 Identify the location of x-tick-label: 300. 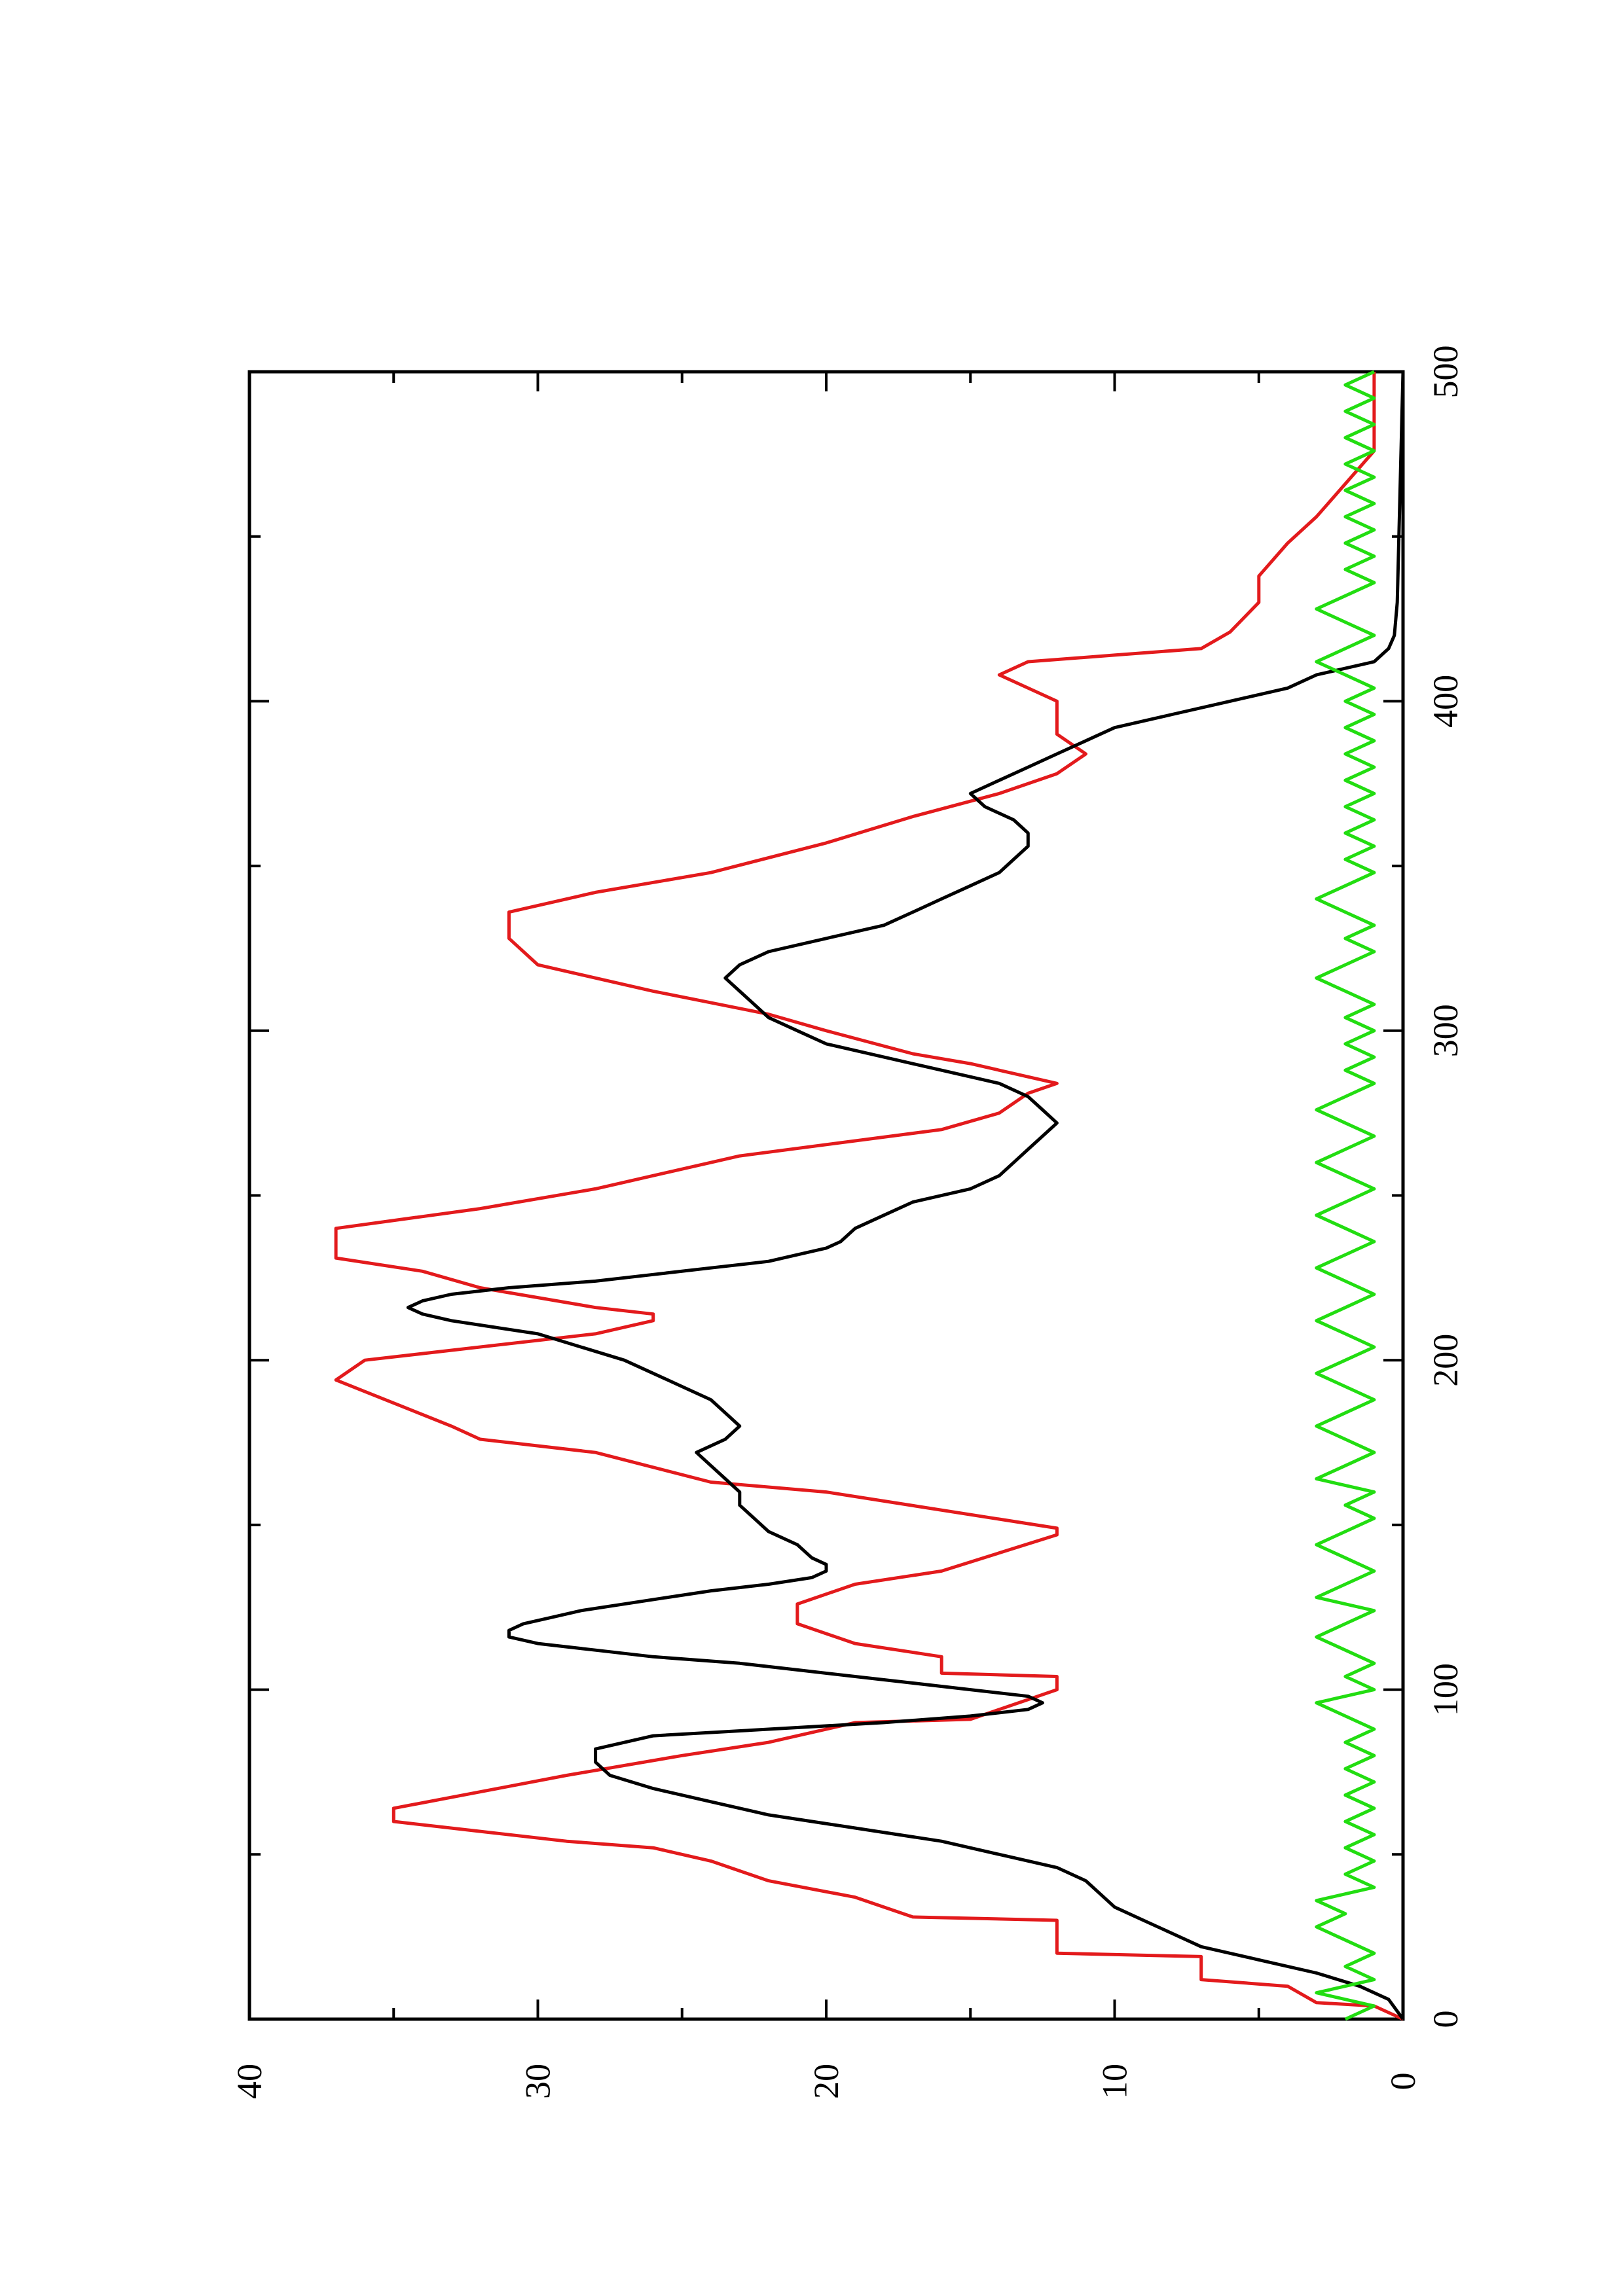
(1445, 1030).